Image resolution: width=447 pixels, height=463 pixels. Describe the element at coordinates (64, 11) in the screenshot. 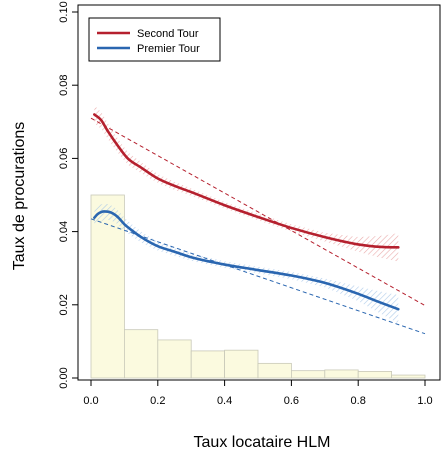

I see `y-tick-label-5: 0.10` at that location.